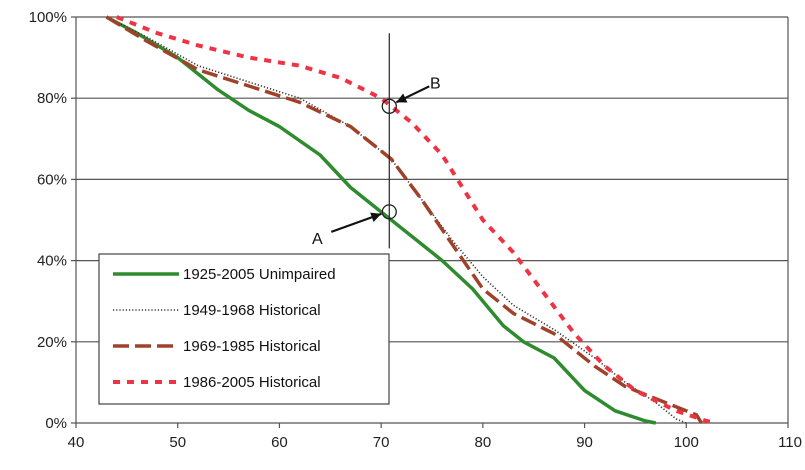  Describe the element at coordinates (56, 423) in the screenshot. I see `y-tick-label: 0%` at that location.